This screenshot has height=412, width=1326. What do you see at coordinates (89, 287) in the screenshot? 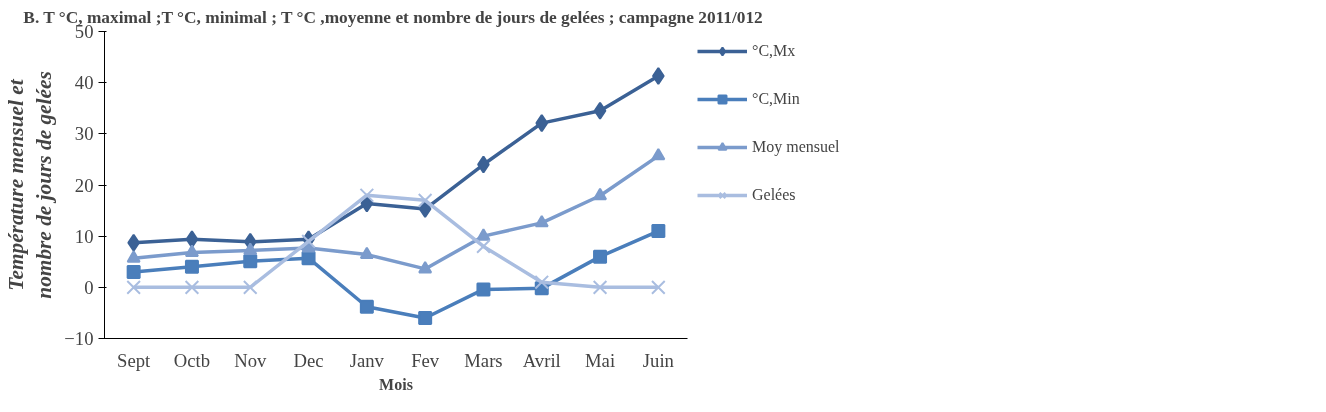
I see `y-tick-label: 0` at bounding box center [89, 287].